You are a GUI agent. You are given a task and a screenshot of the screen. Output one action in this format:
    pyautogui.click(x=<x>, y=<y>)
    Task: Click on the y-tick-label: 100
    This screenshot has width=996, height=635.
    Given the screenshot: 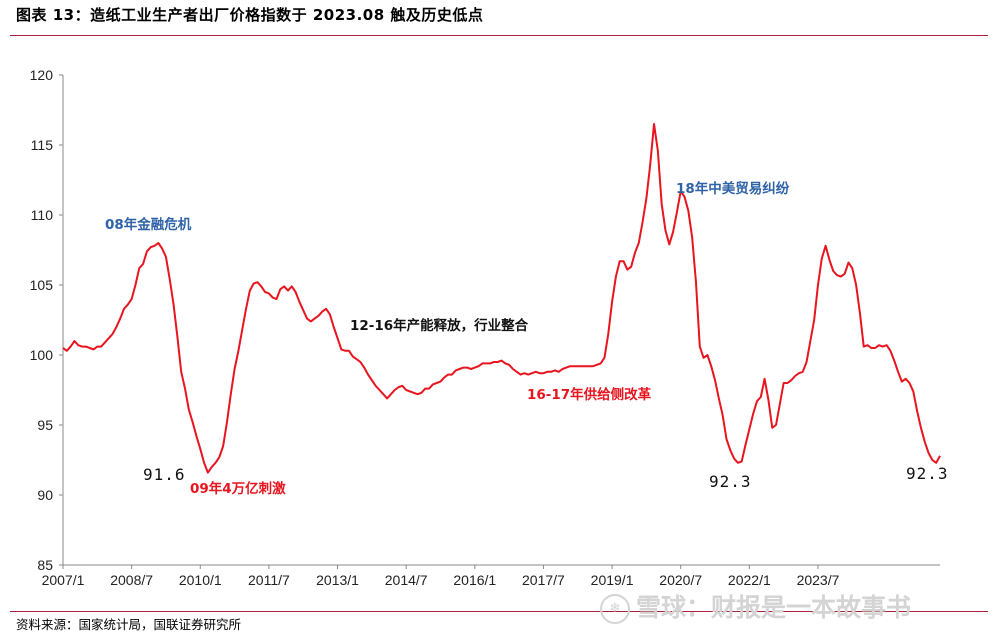 What is the action you would take?
    pyautogui.click(x=42, y=355)
    